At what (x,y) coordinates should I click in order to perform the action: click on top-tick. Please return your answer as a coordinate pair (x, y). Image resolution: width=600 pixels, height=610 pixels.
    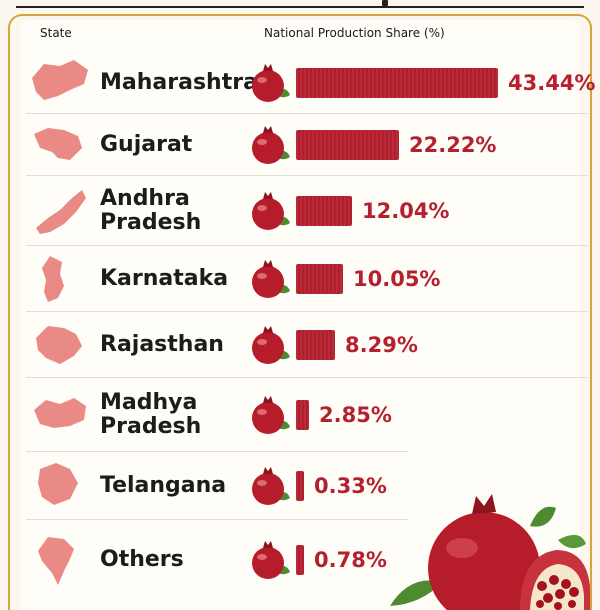
    Looking at the image, I should click on (385, 3).